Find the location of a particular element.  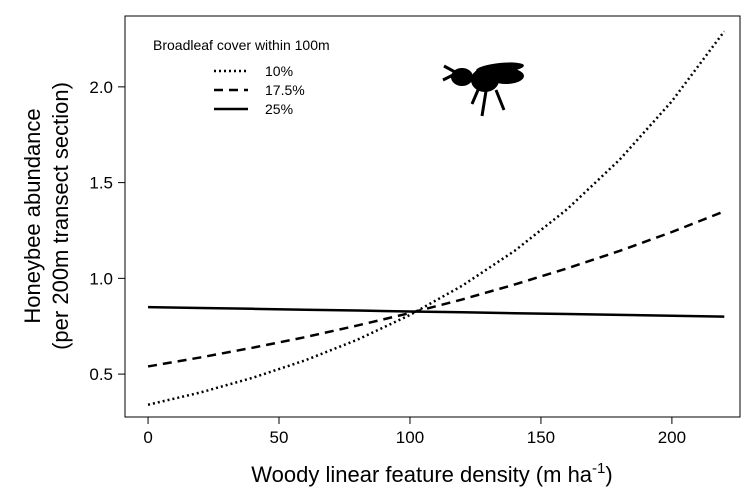

y-axis-label: Honeybee abundance is located at coordinates (32, 215).